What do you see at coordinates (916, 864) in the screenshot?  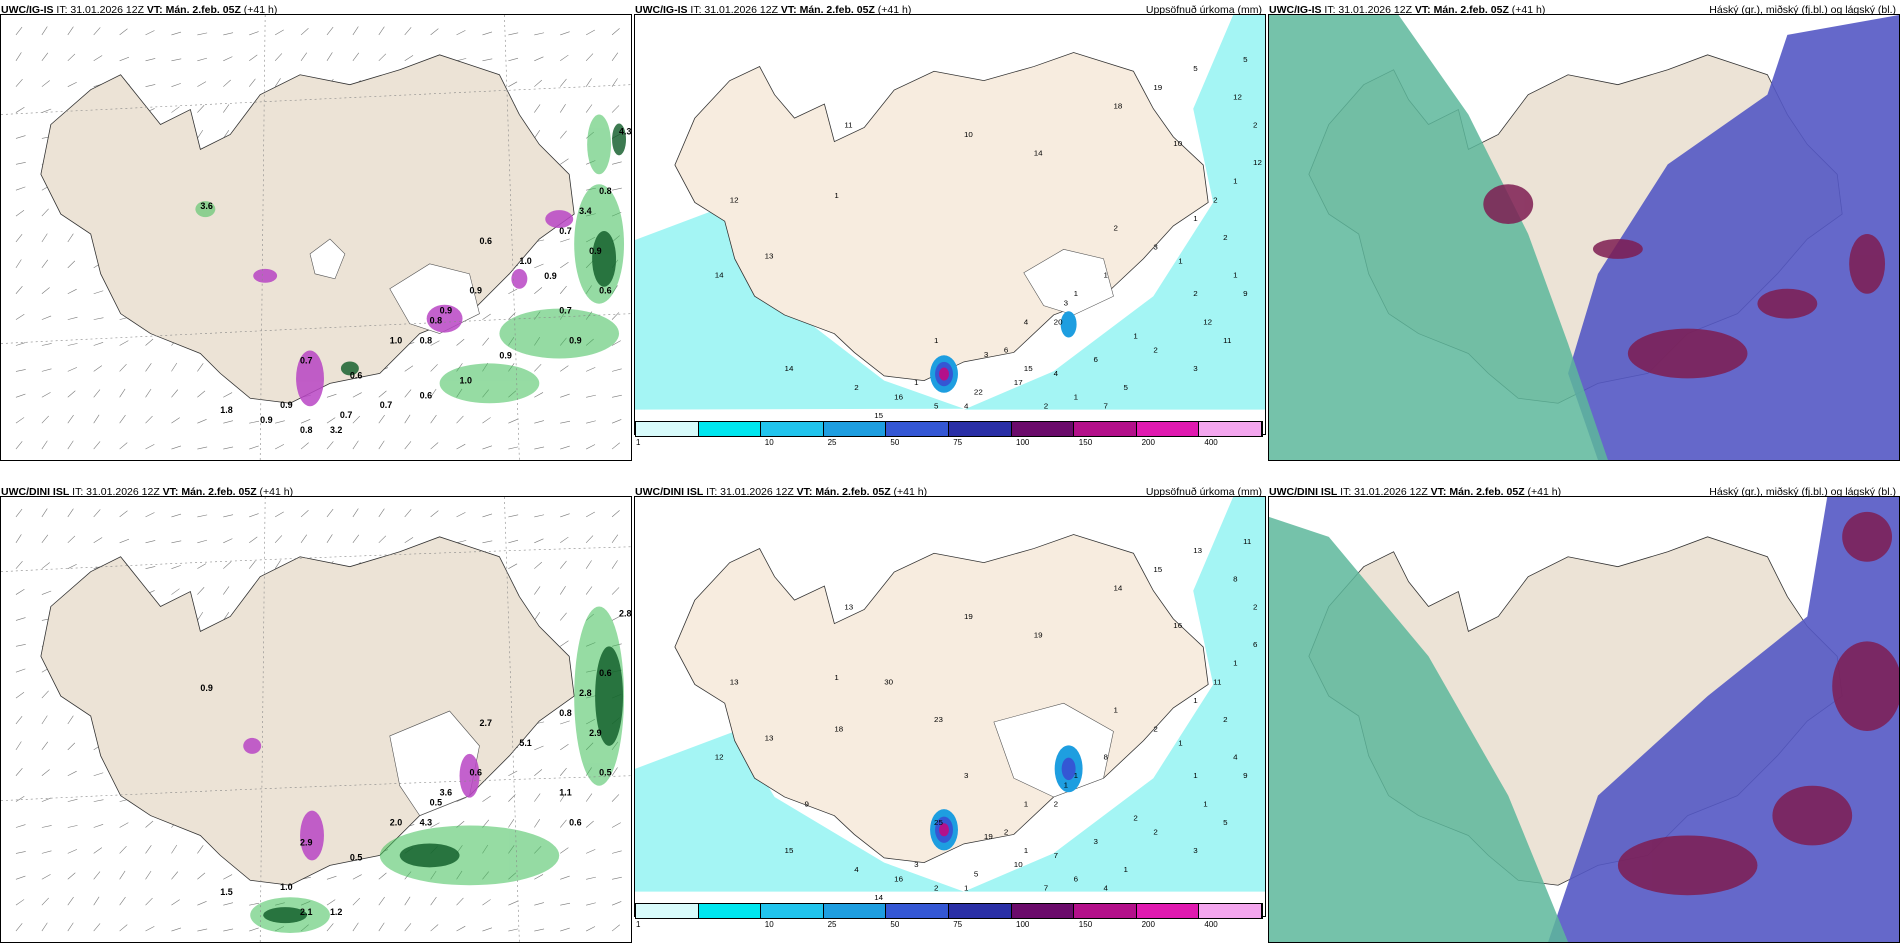 I see `value-label: 3` at bounding box center [916, 864].